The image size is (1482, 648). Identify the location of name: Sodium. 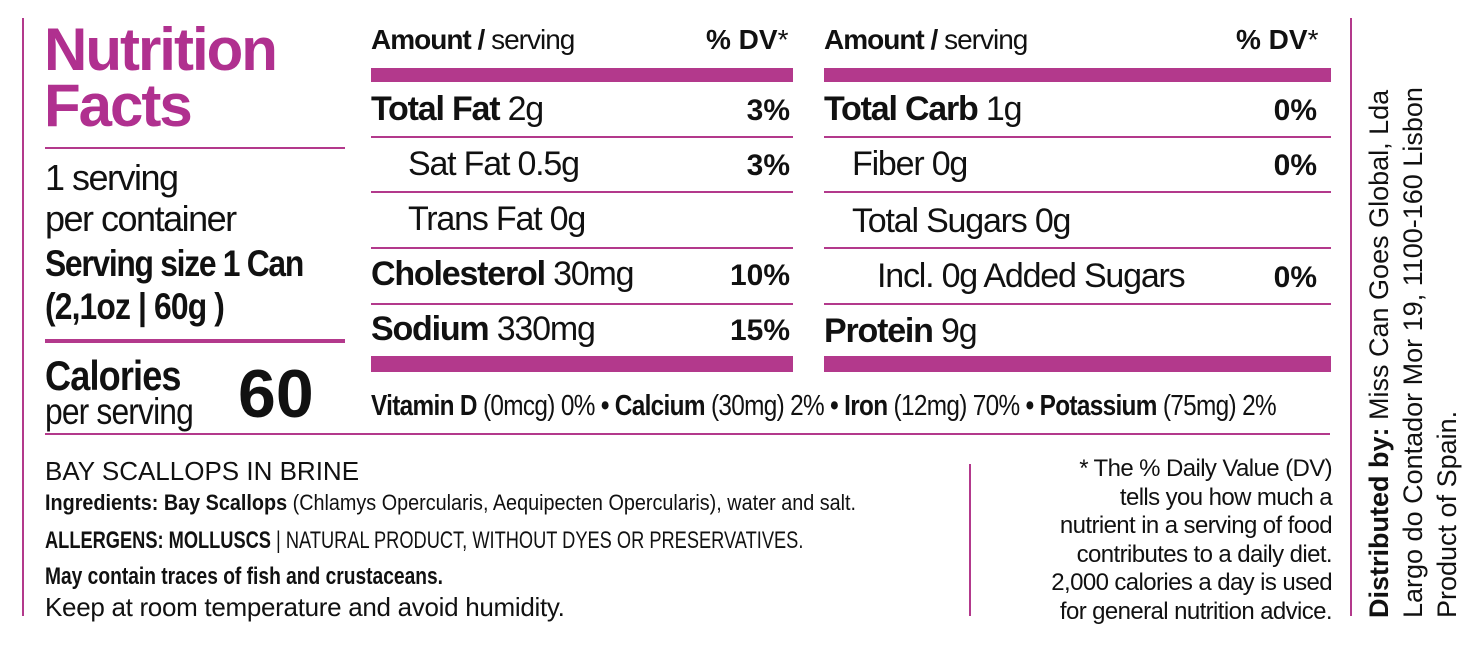
(430, 329).